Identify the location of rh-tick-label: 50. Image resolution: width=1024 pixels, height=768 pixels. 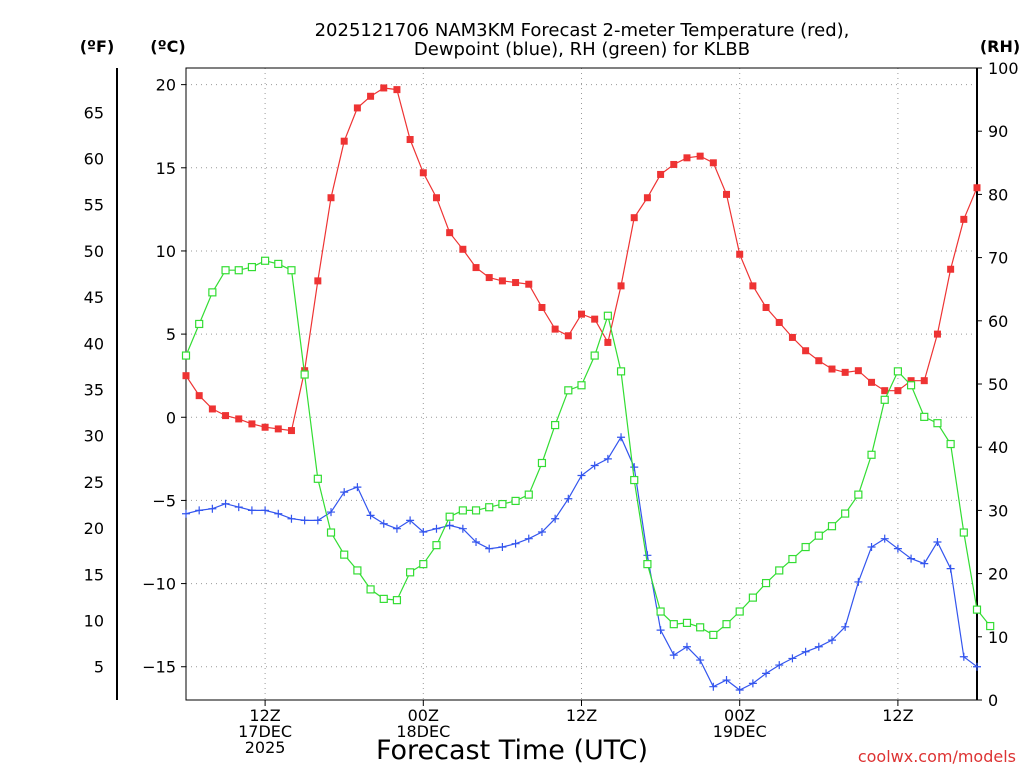
(998, 384).